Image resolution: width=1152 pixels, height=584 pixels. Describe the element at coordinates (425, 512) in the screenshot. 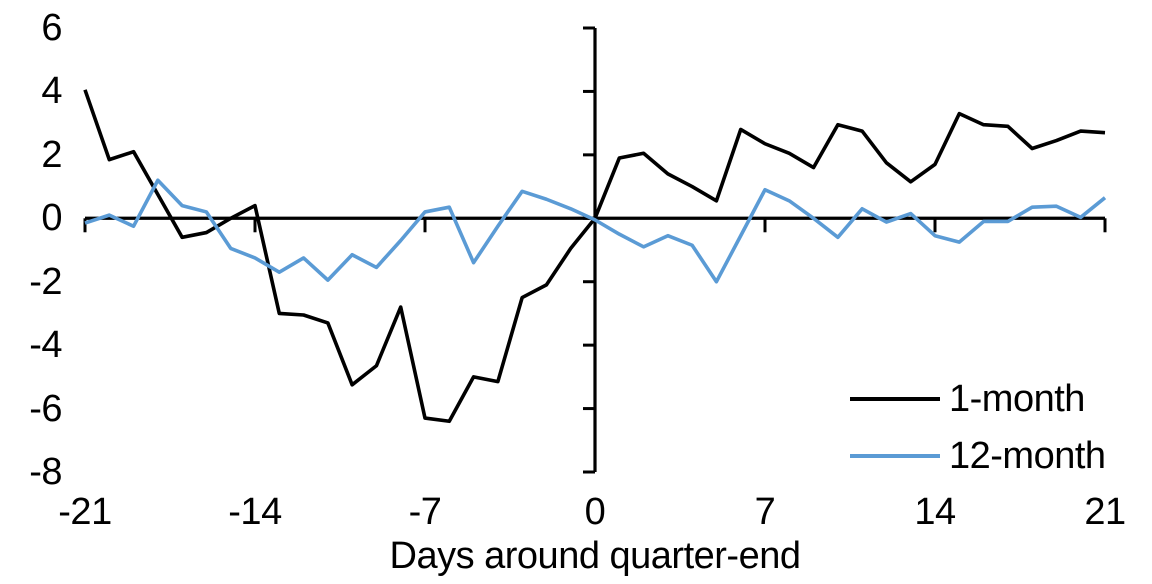

I see `x-tick-label--7: -7` at that location.